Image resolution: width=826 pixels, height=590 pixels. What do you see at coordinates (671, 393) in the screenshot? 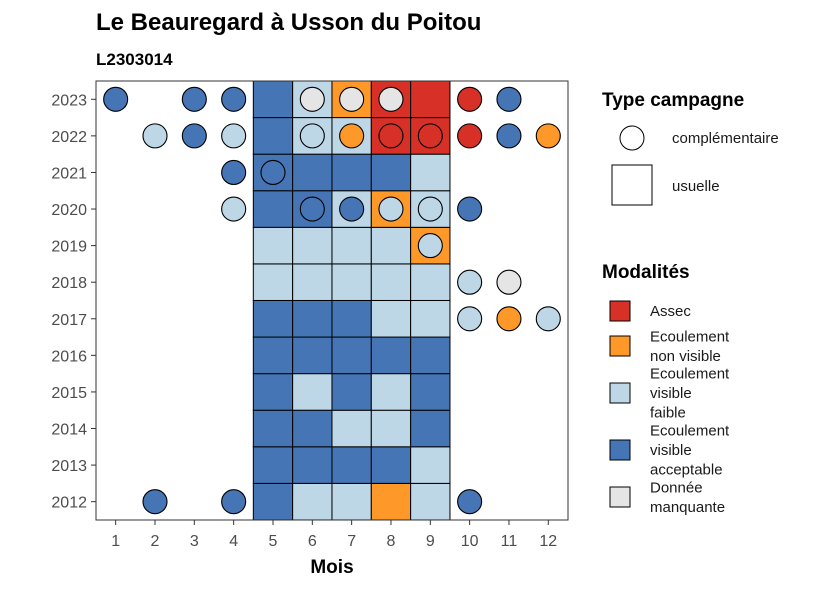
I see `legend-label-ecoulement-visible-faible-line2: visible` at bounding box center [671, 393].